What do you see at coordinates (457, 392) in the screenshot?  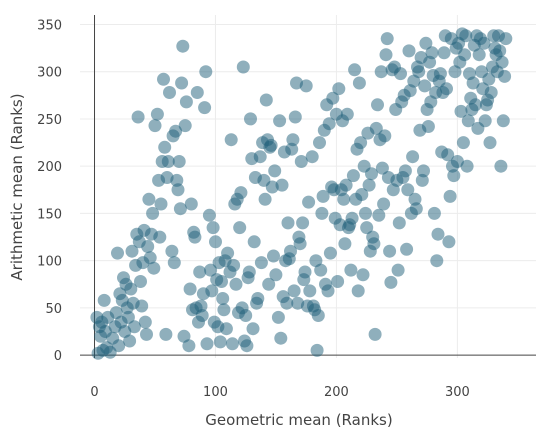 I see `x-tick-label: 300` at bounding box center [457, 392].